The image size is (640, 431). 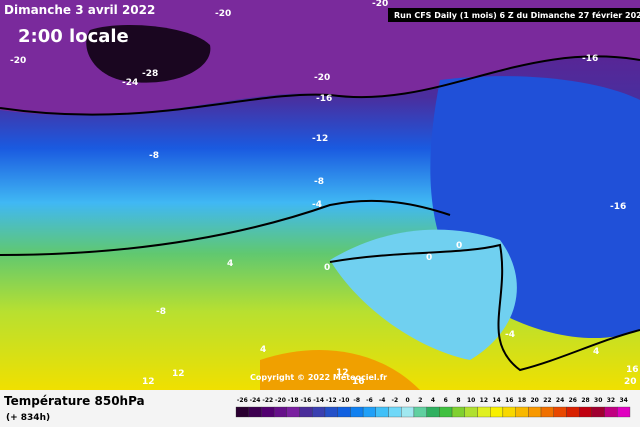 I want to click on contour-label: -24, so click(x=130, y=83).